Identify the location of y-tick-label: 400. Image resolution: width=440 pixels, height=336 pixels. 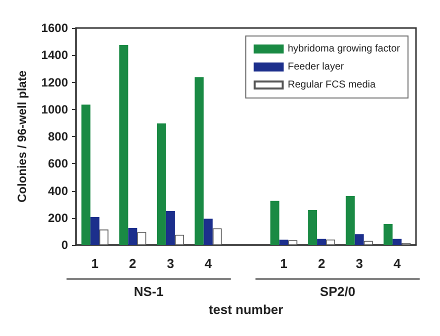
(58, 191).